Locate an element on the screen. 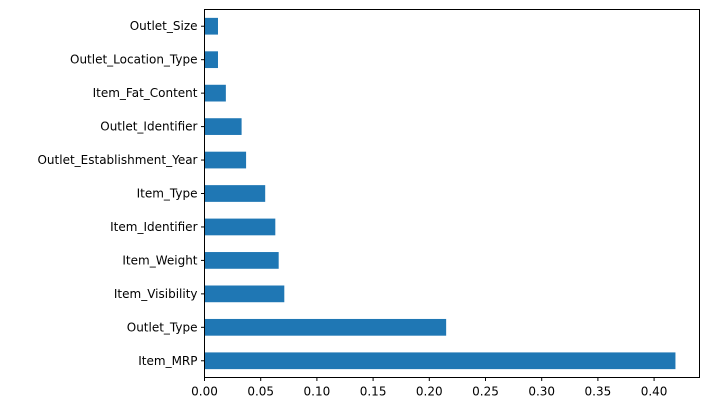  x-tick-label: 0.00 is located at coordinates (204, 392).